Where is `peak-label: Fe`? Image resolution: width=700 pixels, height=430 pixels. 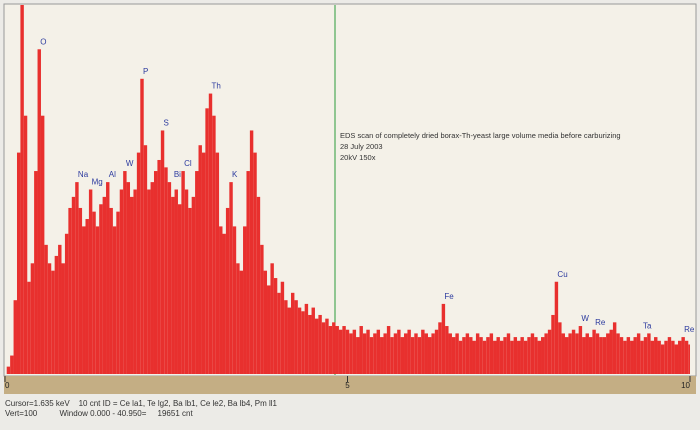
peak-label: Fe is located at coordinates (449, 296).